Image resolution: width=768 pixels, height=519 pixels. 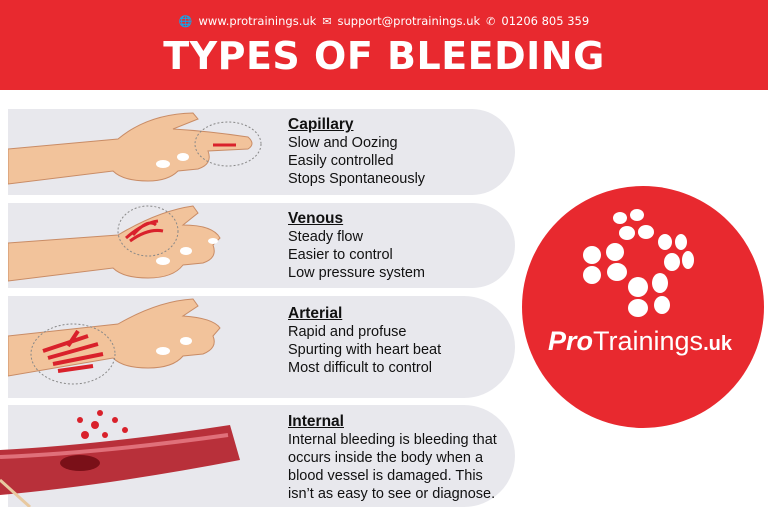 I want to click on envelope-icon: ✉, so click(x=327, y=21).